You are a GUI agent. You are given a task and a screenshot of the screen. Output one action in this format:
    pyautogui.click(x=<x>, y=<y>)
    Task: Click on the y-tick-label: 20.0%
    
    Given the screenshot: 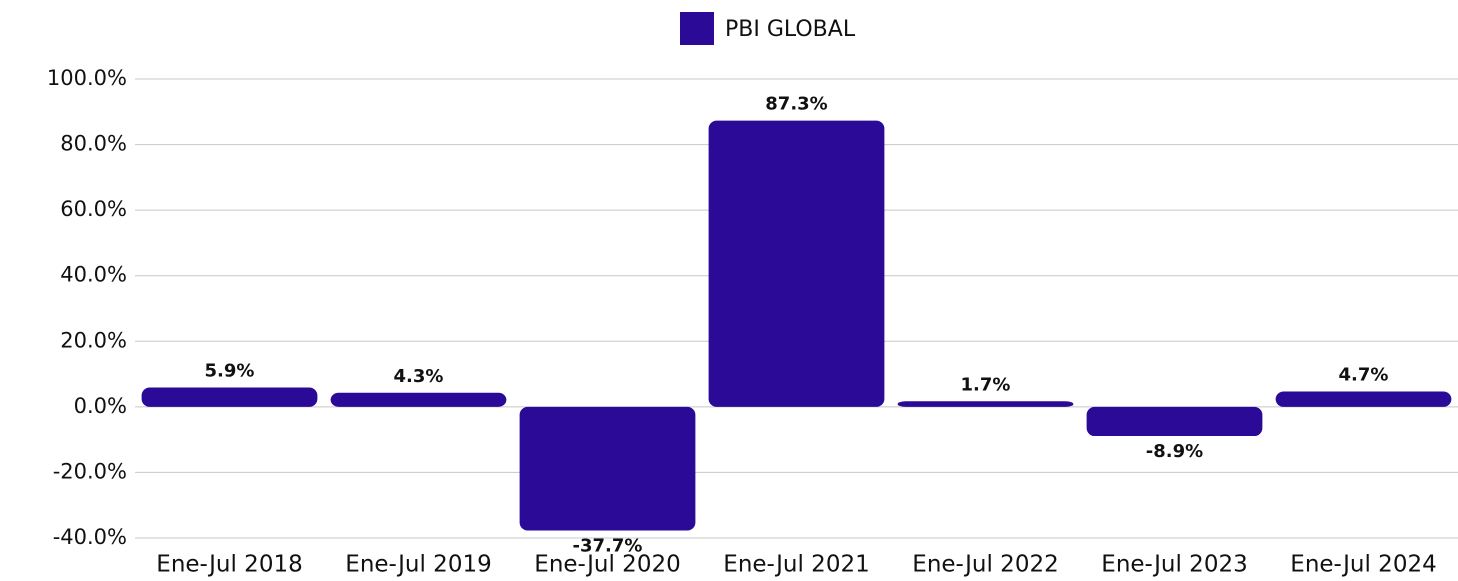 What is the action you would take?
    pyautogui.click(x=93, y=340)
    